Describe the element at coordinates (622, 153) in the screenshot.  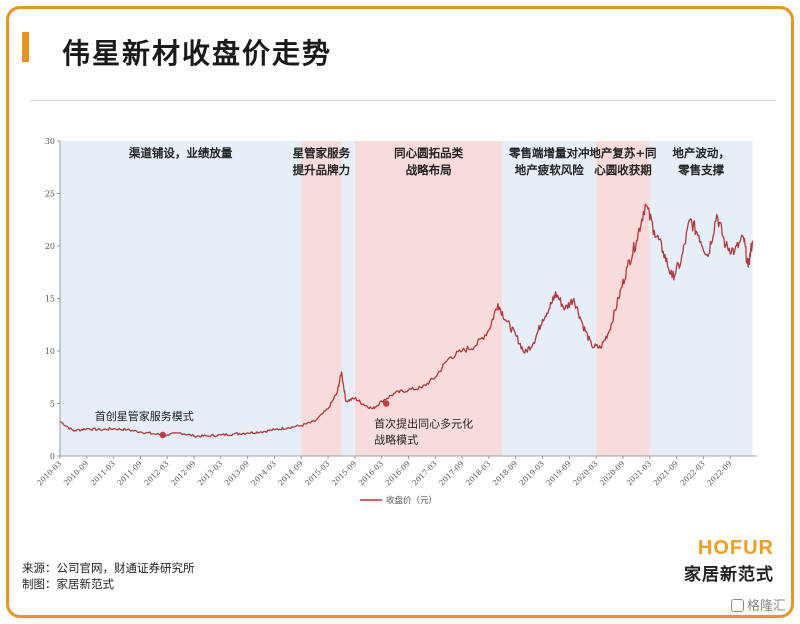
I see `phase-label-5-0: 地产复苏+同` at that location.